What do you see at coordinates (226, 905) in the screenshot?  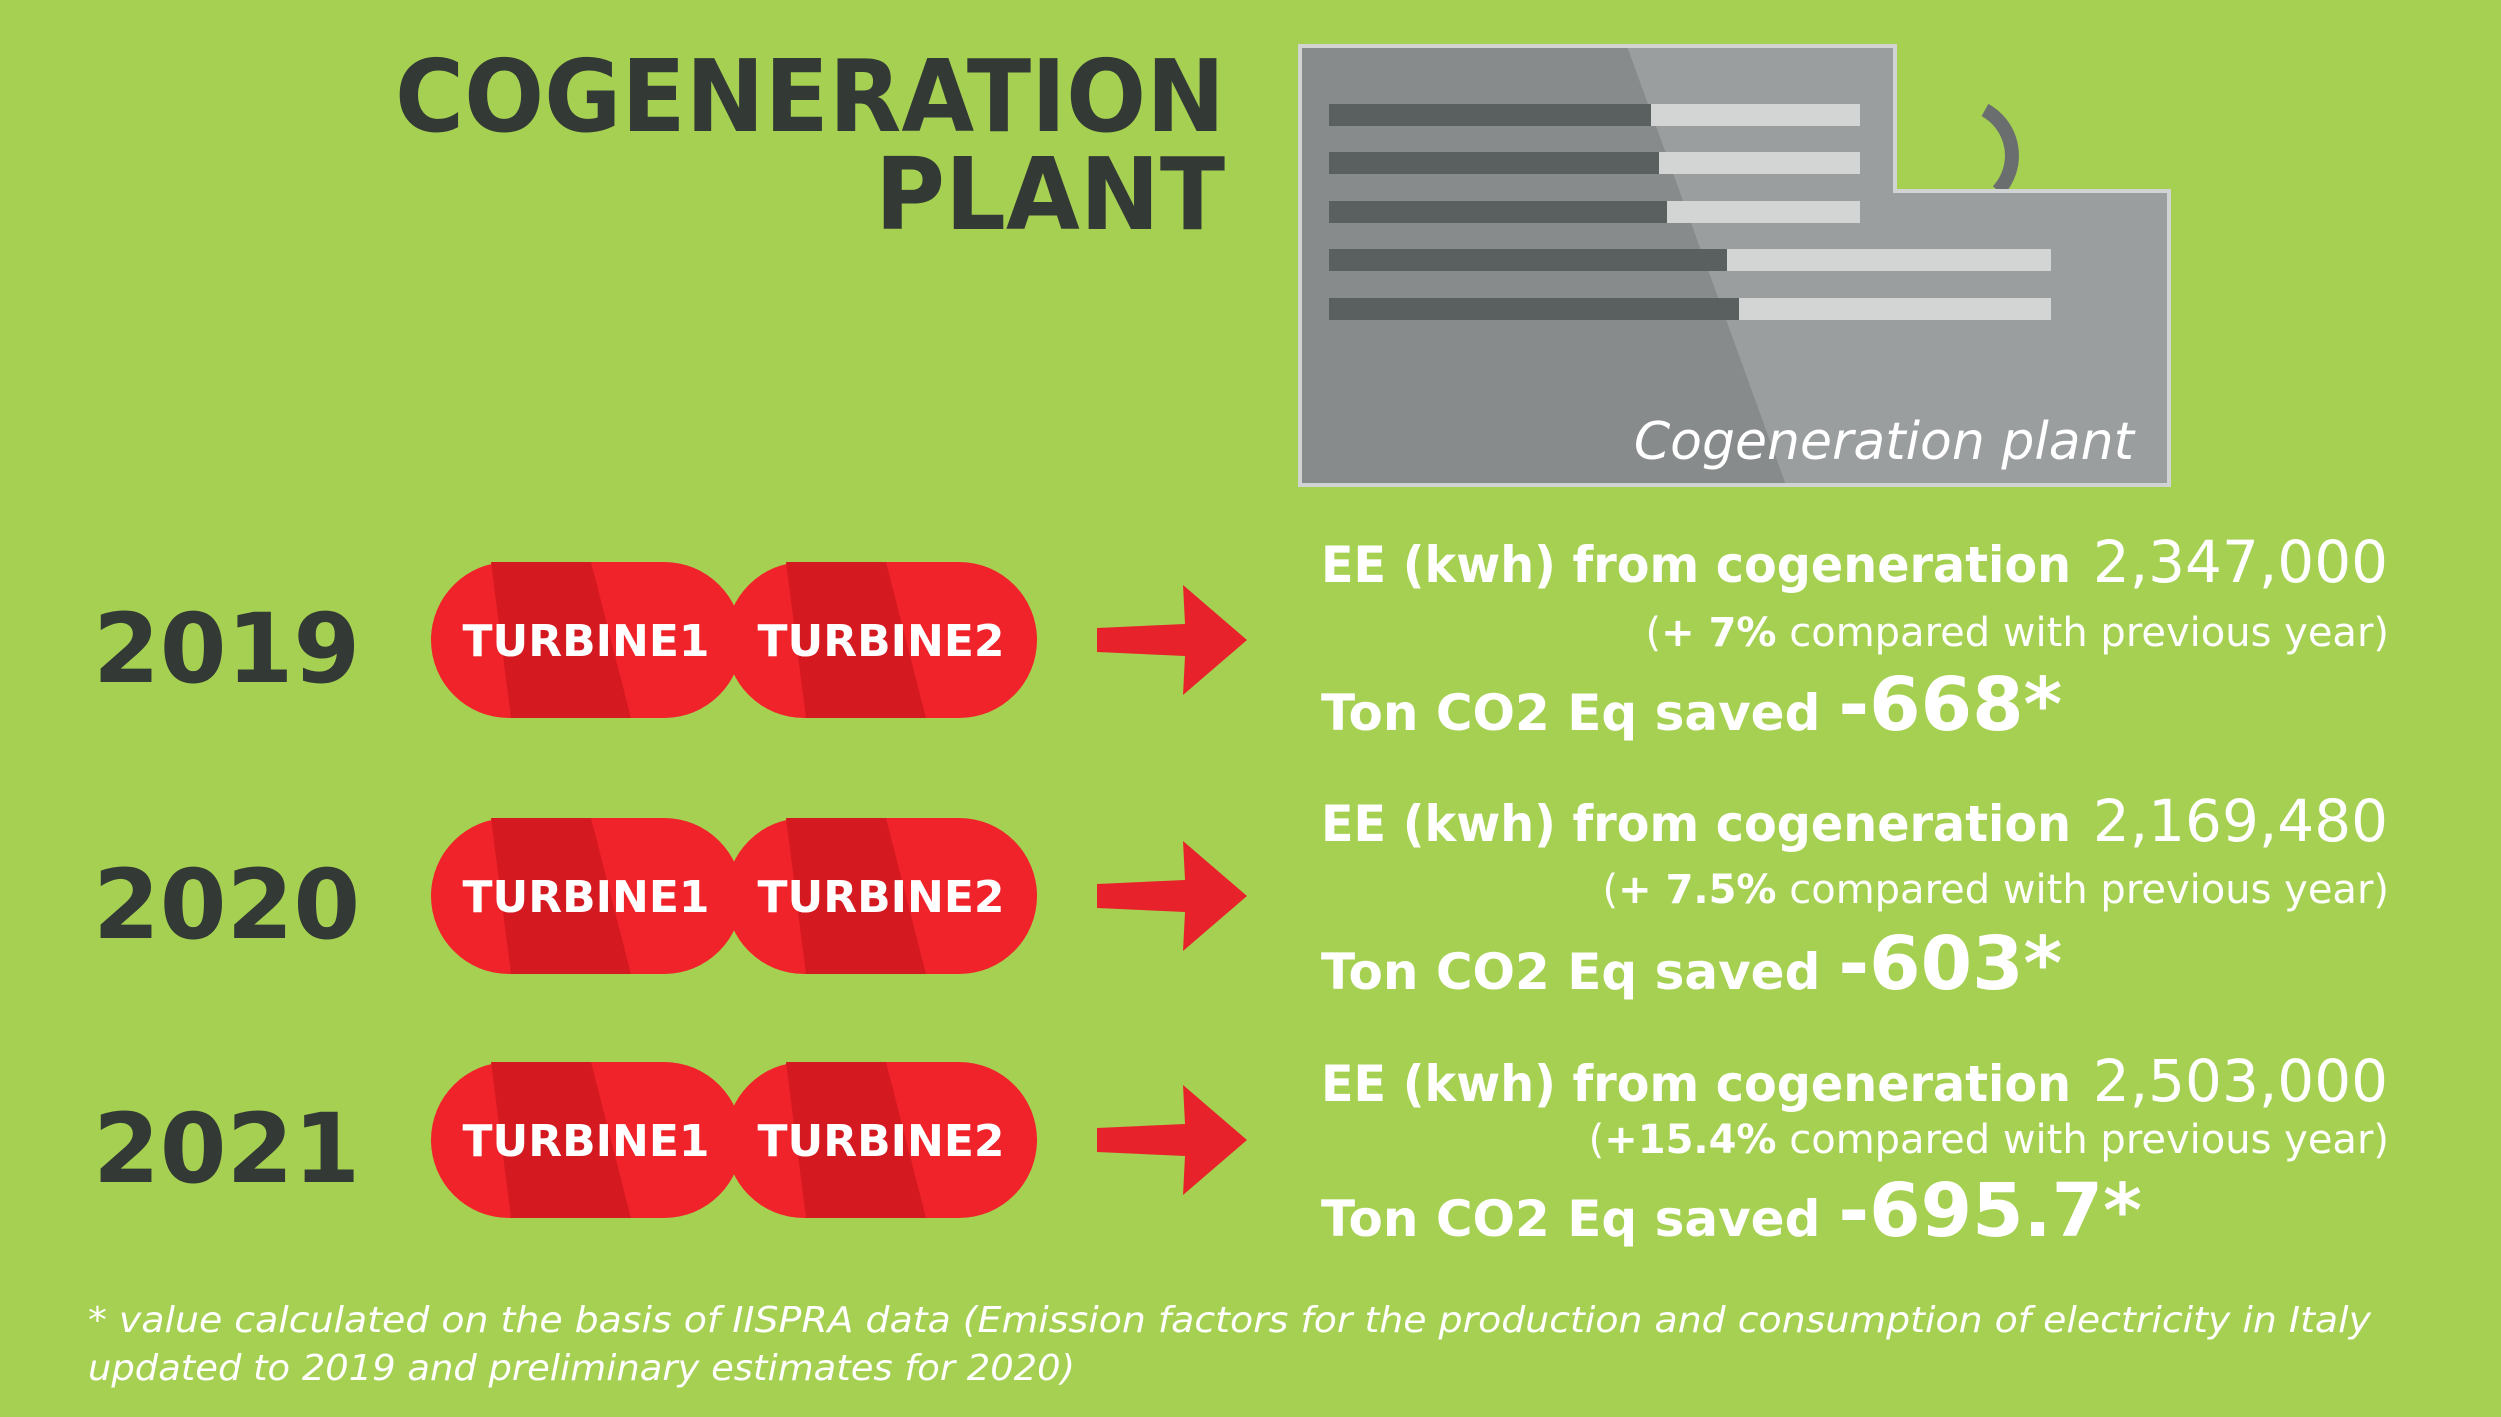 I see `year: 2020` at bounding box center [226, 905].